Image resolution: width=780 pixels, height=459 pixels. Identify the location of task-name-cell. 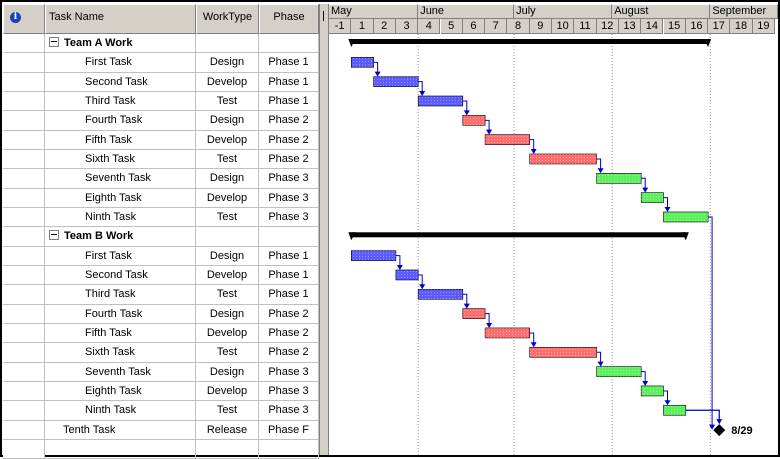
(120, 449).